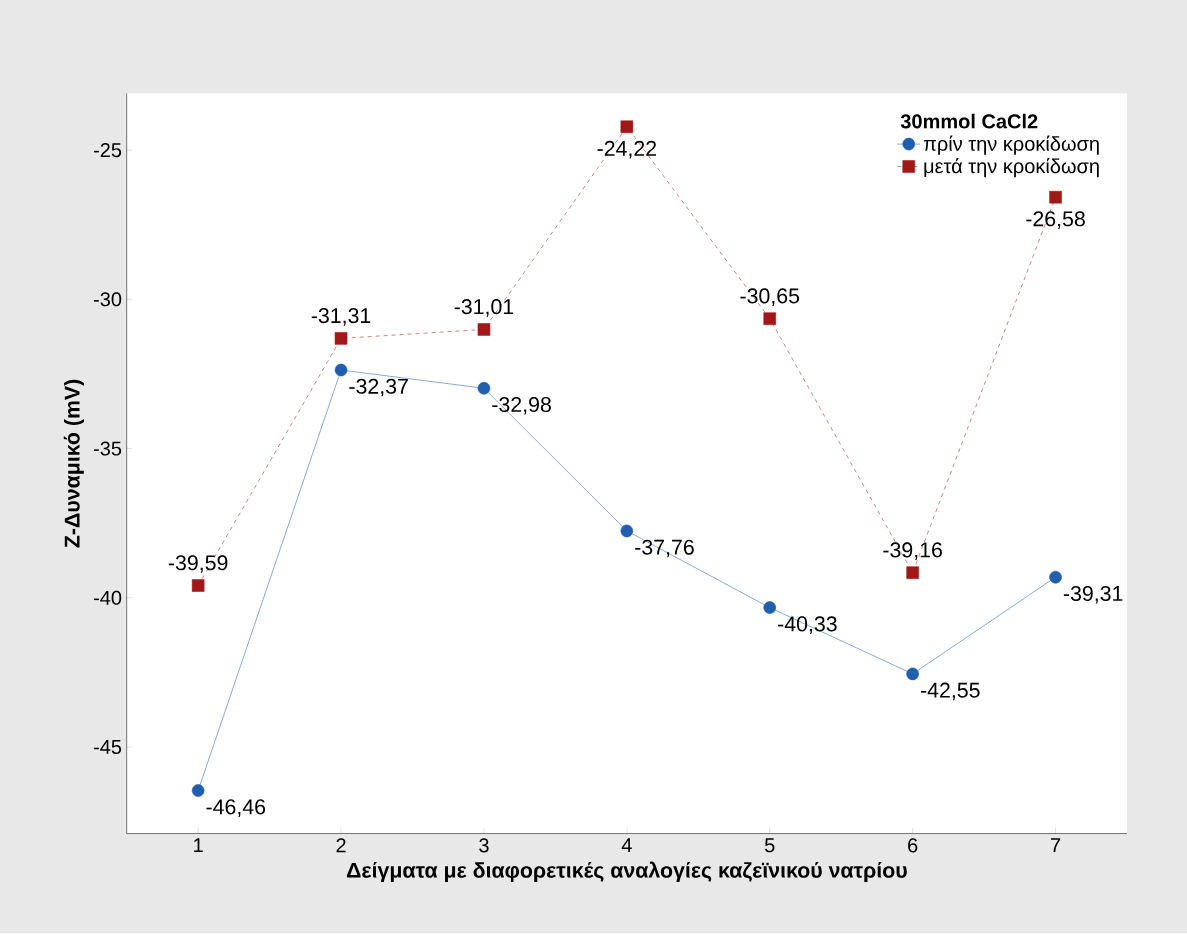 The image size is (1187, 934). Describe the element at coordinates (1093, 595) in the screenshot. I see `data-label: -39,31` at that location.